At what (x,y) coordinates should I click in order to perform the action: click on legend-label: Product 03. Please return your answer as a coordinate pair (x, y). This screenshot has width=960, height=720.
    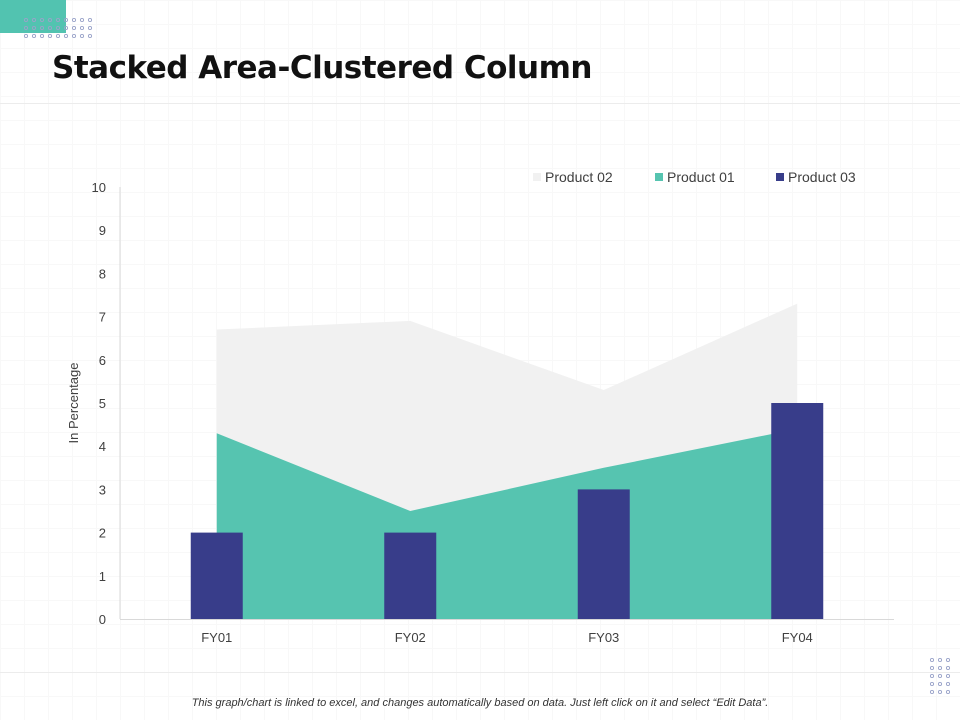
    Looking at the image, I should click on (822, 177).